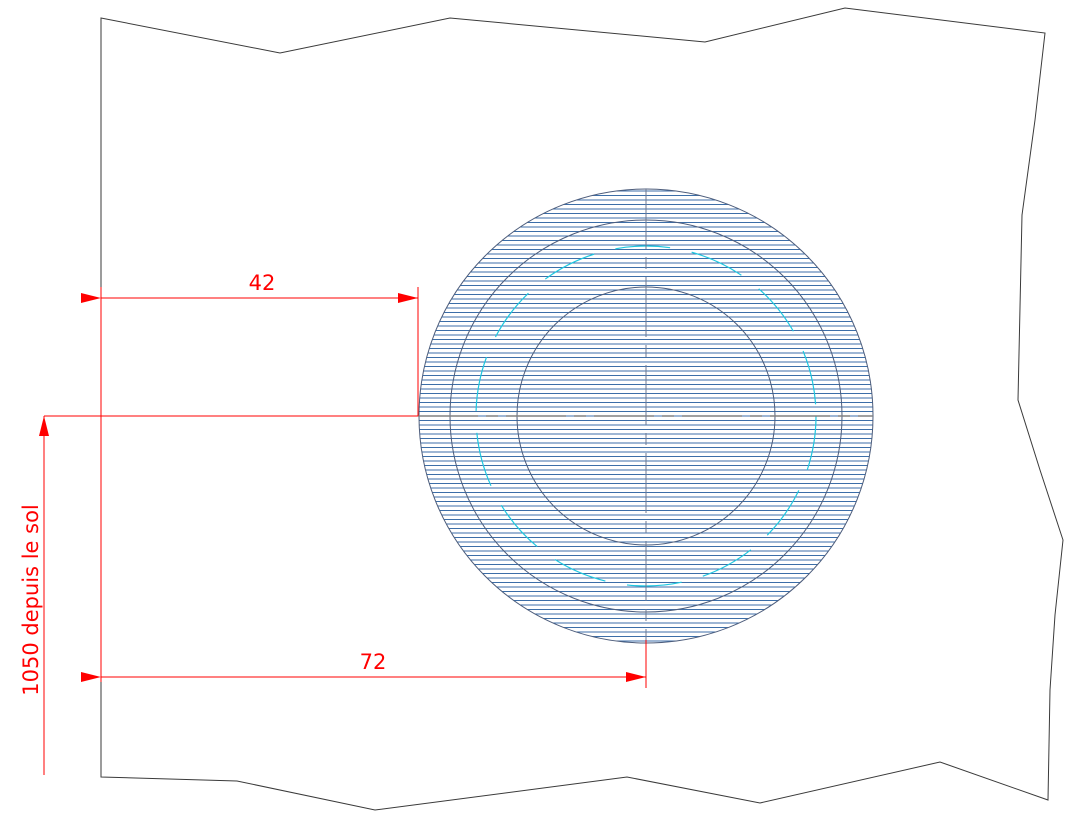 This screenshot has height=827, width=1065. I want to click on dimension-label-72: 72, so click(373, 662).